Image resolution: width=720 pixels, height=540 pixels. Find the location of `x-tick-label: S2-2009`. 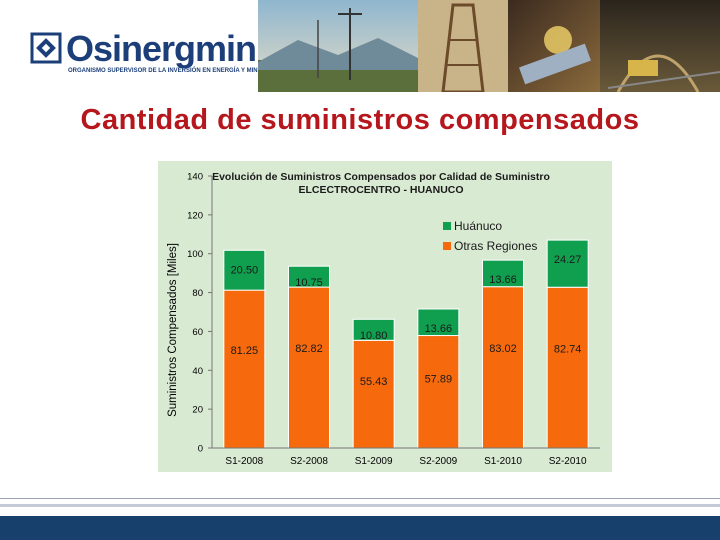

x-tick-label: S2-2009 is located at coordinates (438, 461).